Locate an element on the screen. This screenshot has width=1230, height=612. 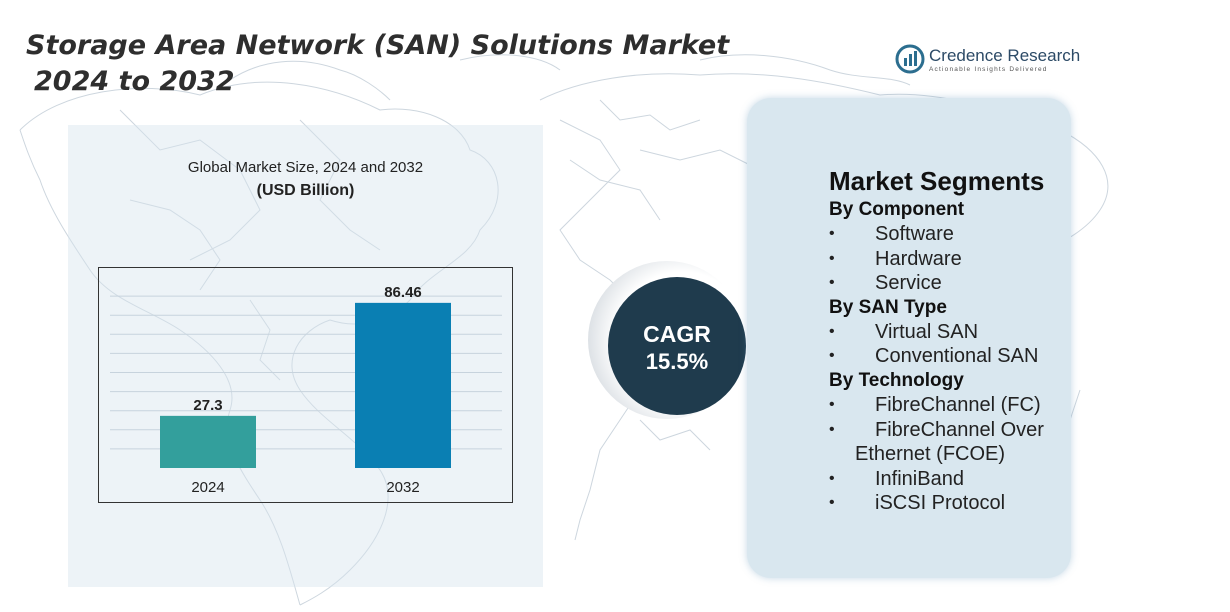
segment-item-label: iSCSI Protocol is located at coordinates (940, 503).